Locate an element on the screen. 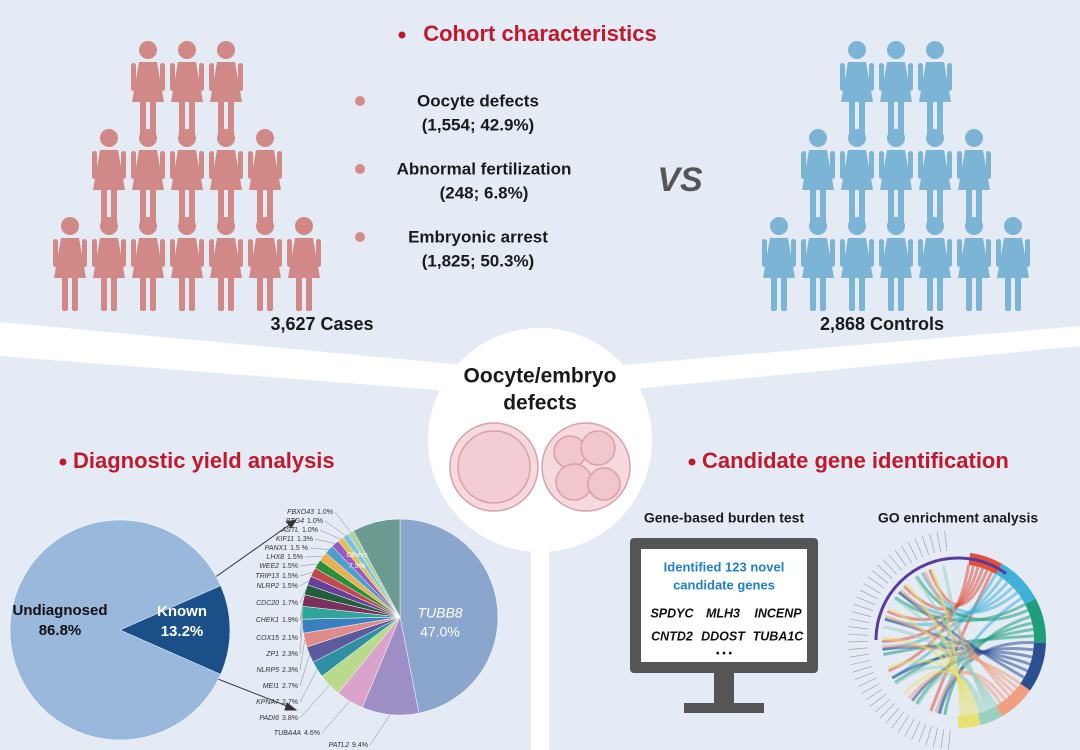 The width and height of the screenshot is (1080, 750). pie-label: Others is located at coordinates (357, 555).